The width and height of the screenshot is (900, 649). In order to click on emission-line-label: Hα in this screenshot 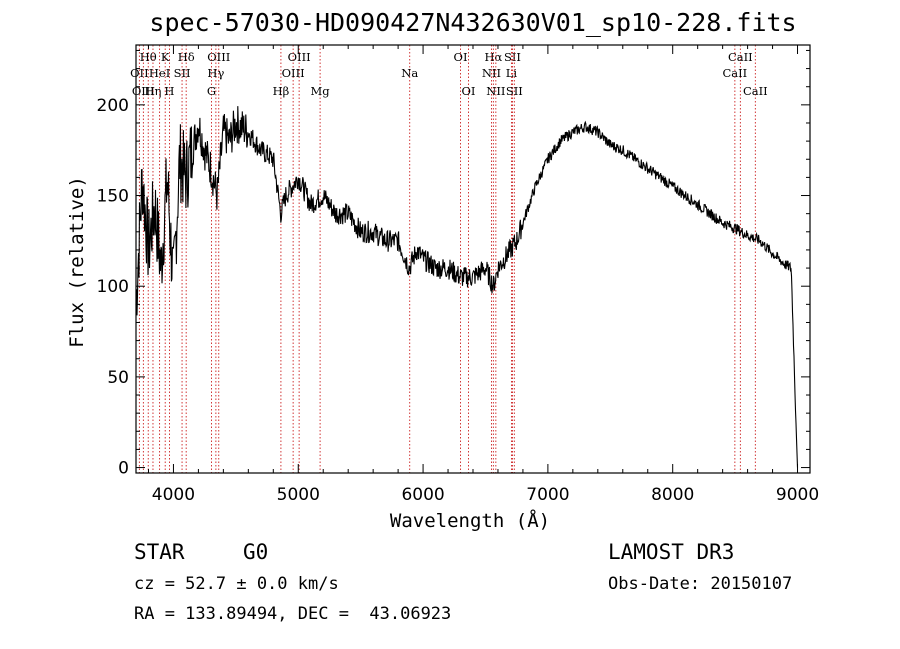, I will do `click(493, 57)`.